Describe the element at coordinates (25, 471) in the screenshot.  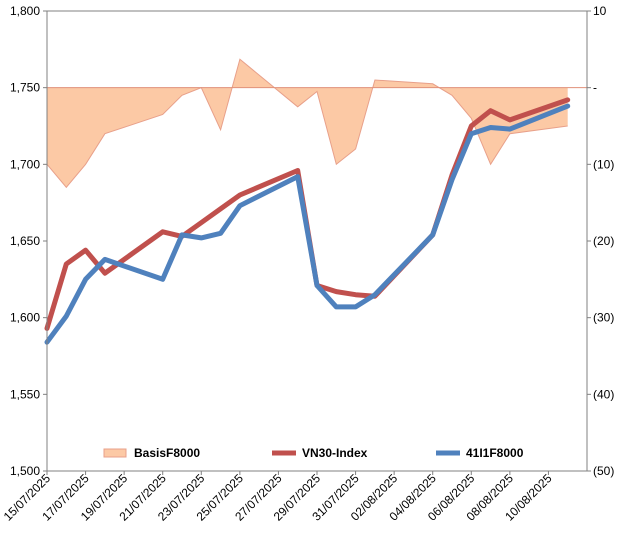
I see `left-tick-label: 1,500` at that location.